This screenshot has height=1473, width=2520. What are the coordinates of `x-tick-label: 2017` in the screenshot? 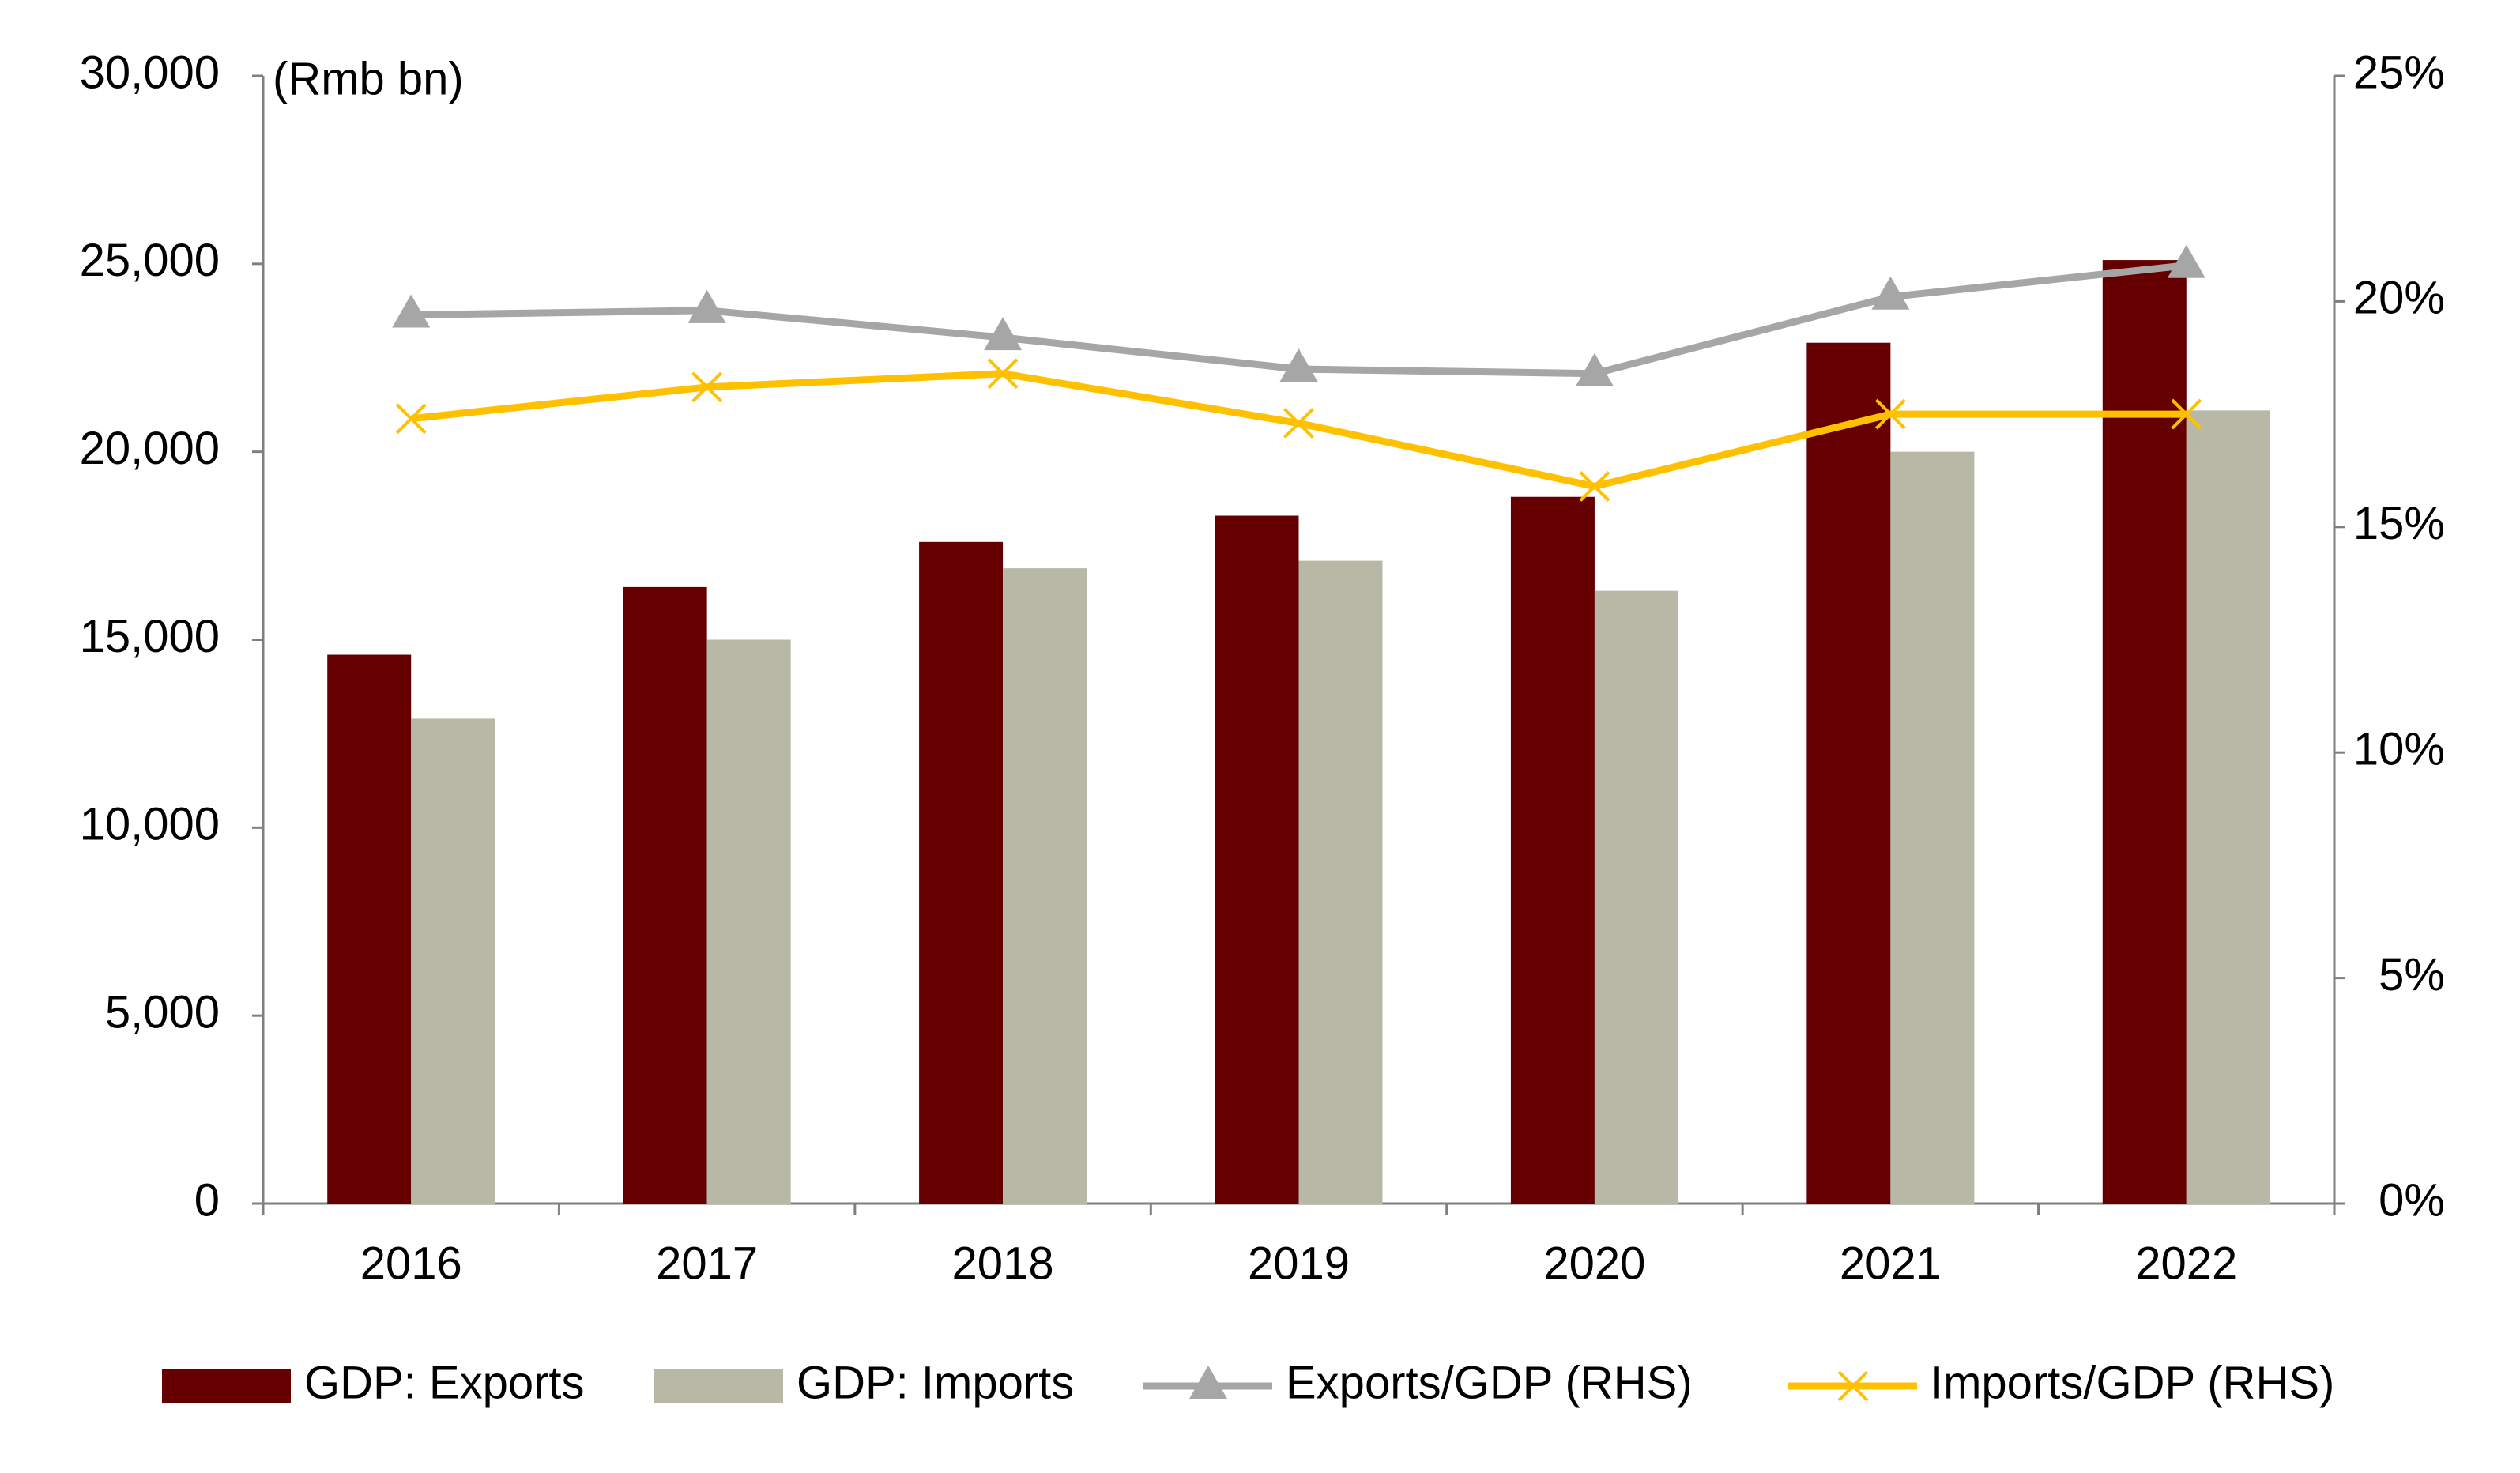 It's located at (707, 1263).